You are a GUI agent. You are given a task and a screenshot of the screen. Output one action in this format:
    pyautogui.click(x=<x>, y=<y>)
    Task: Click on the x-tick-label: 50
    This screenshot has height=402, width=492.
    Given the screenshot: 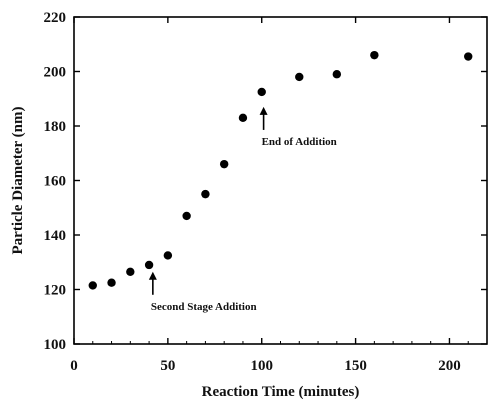 What is the action you would take?
    pyautogui.click(x=167, y=366)
    